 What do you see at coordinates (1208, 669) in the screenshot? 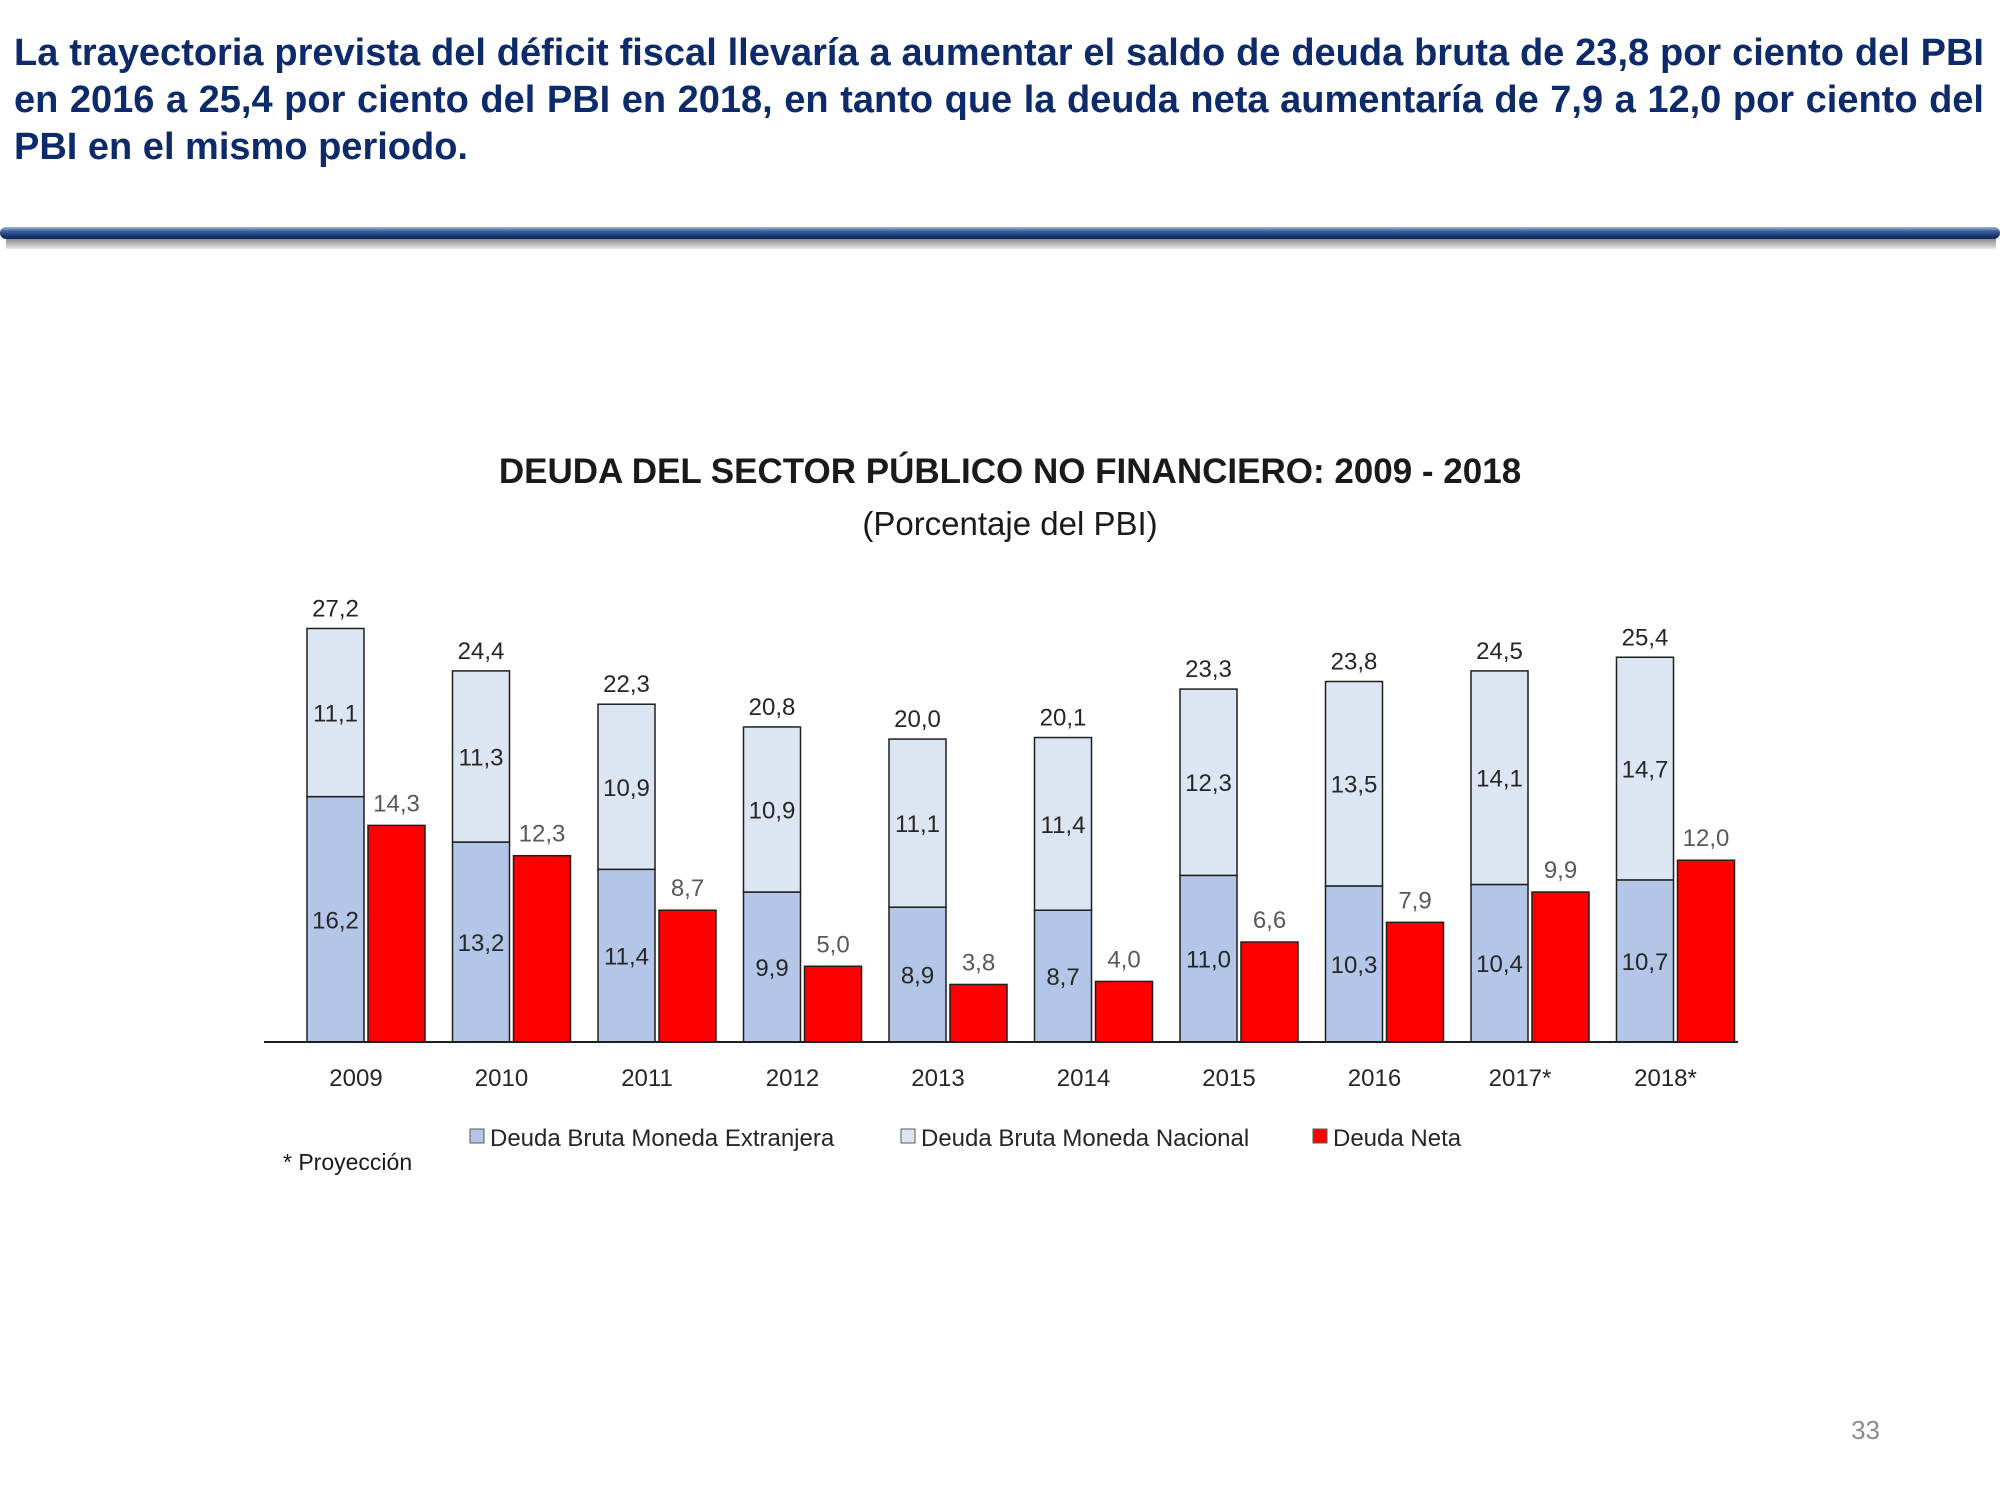
I see `label-total-gross-debt: 23,3` at bounding box center [1208, 669].